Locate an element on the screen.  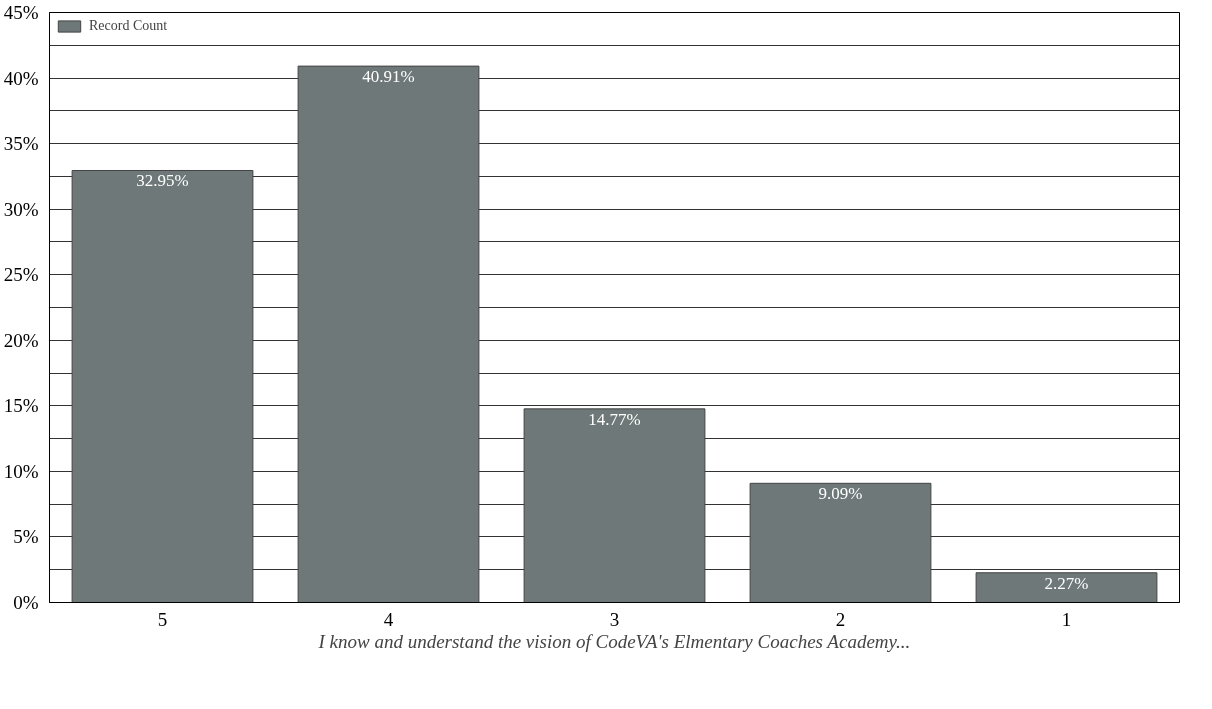
y-tick-label: 35% is located at coordinates (21, 144).